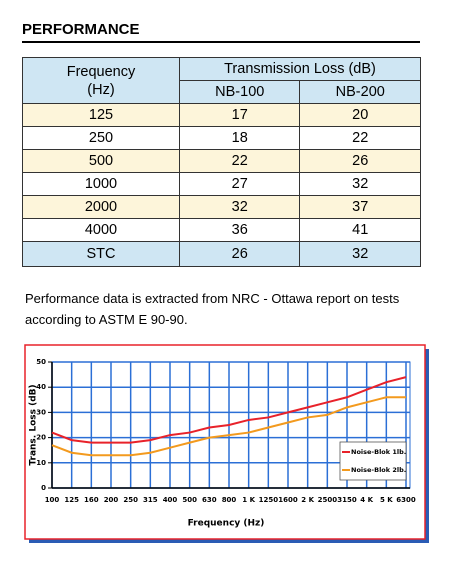  What do you see at coordinates (101, 230) in the screenshot?
I see `table-cell: 4000` at bounding box center [101, 230].